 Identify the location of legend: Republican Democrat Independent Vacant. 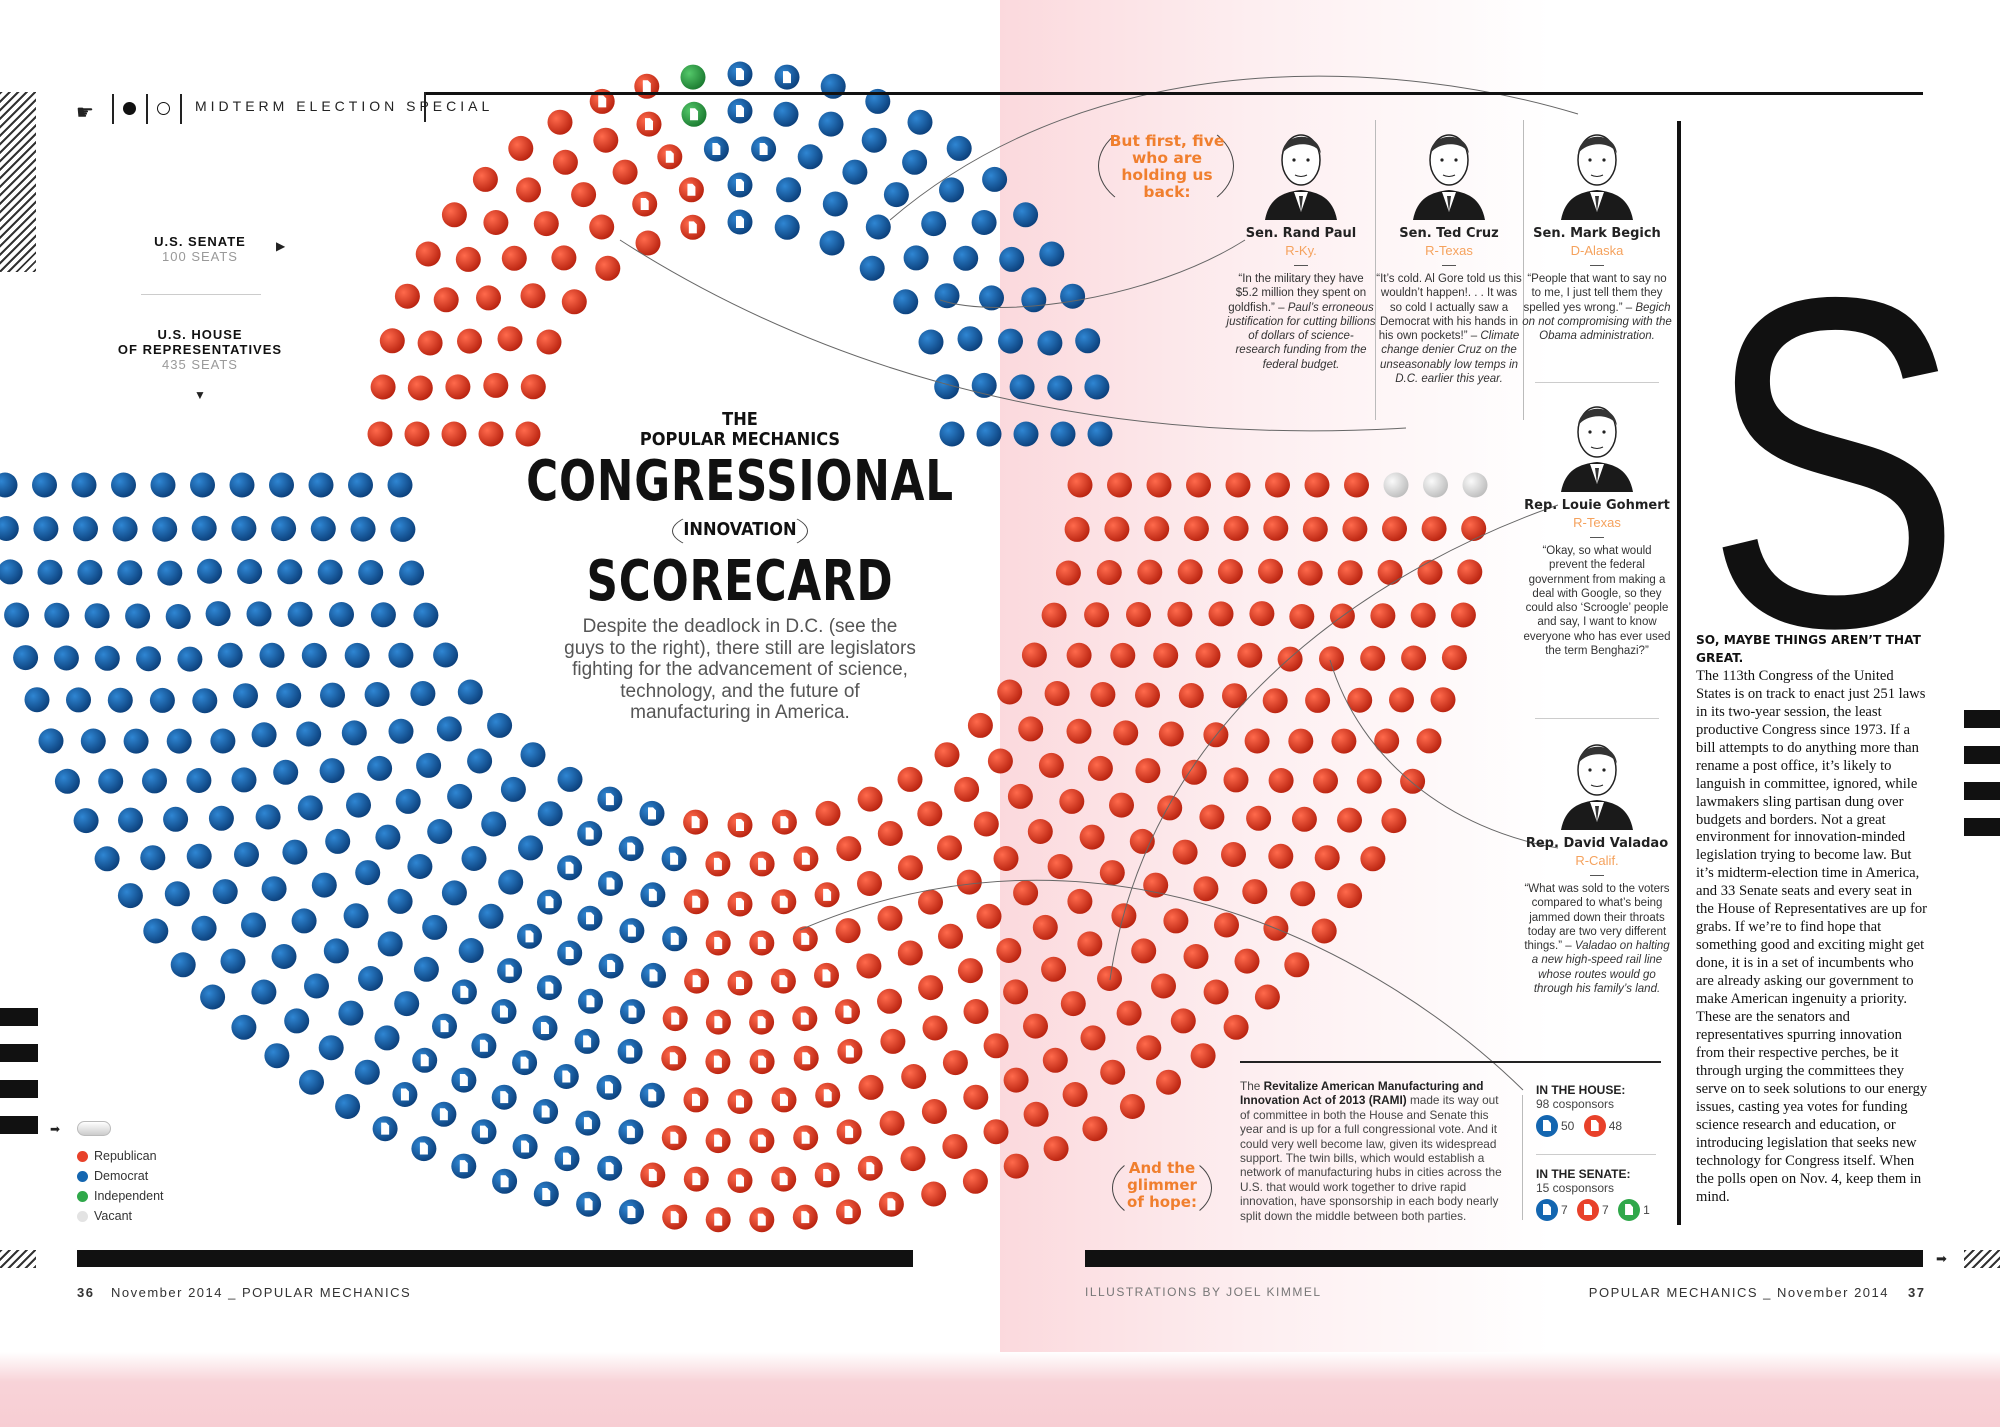
(120, 1186).